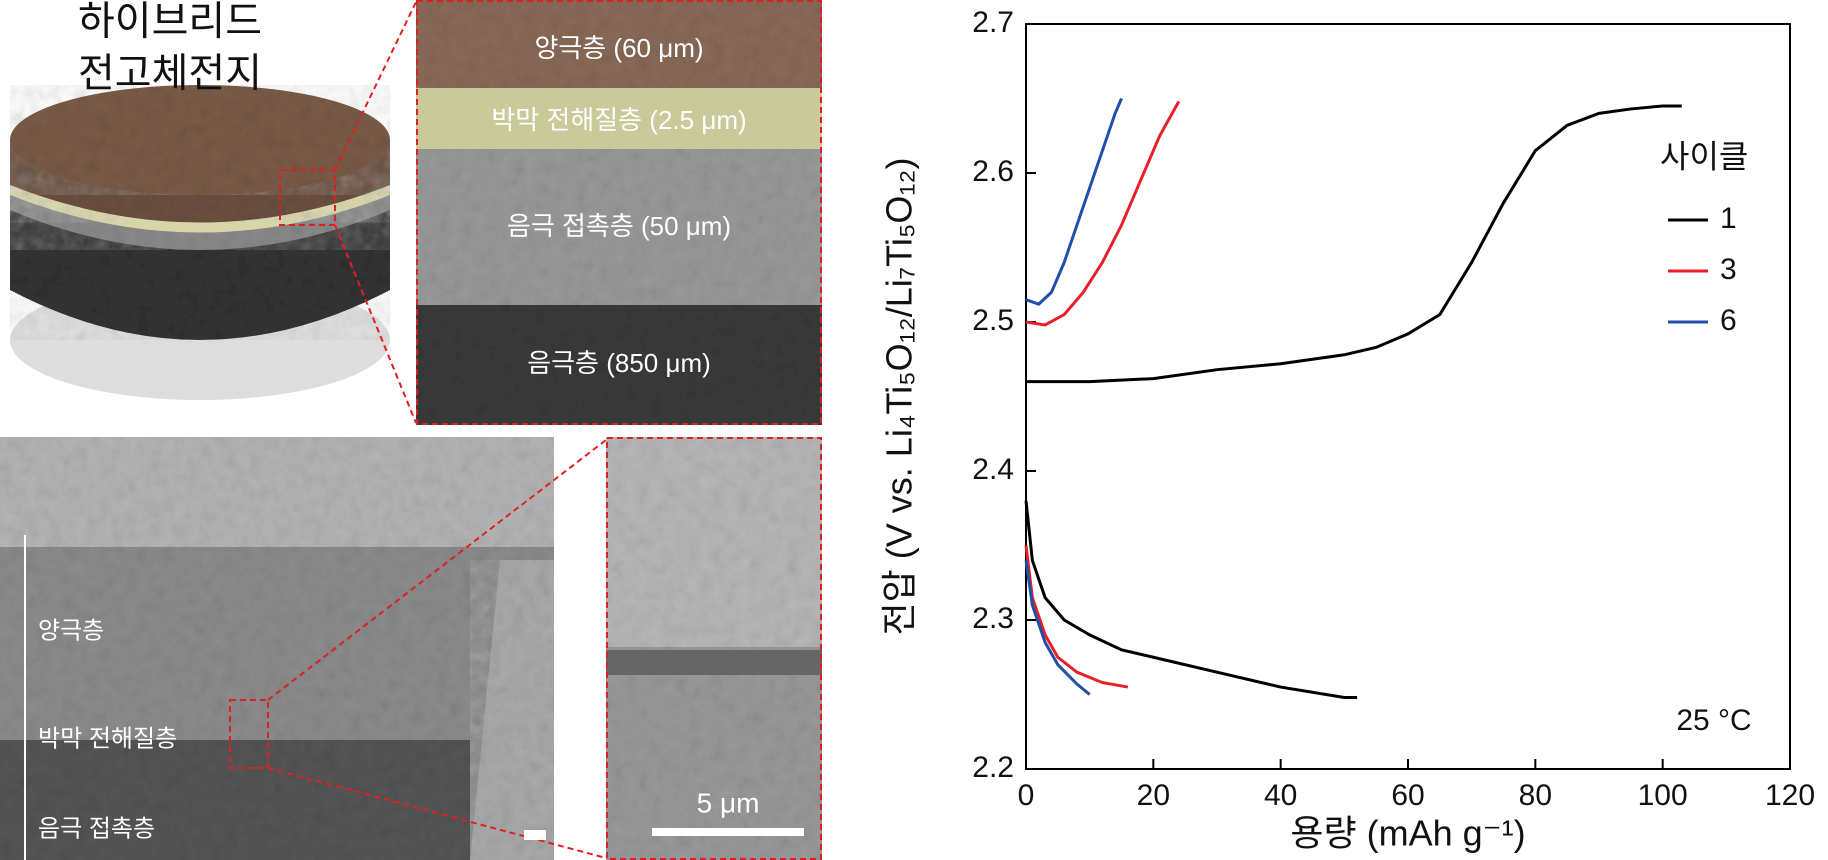 The width and height of the screenshot is (1828, 860). I want to click on y-tick-label: 2.3, so click(993, 618).